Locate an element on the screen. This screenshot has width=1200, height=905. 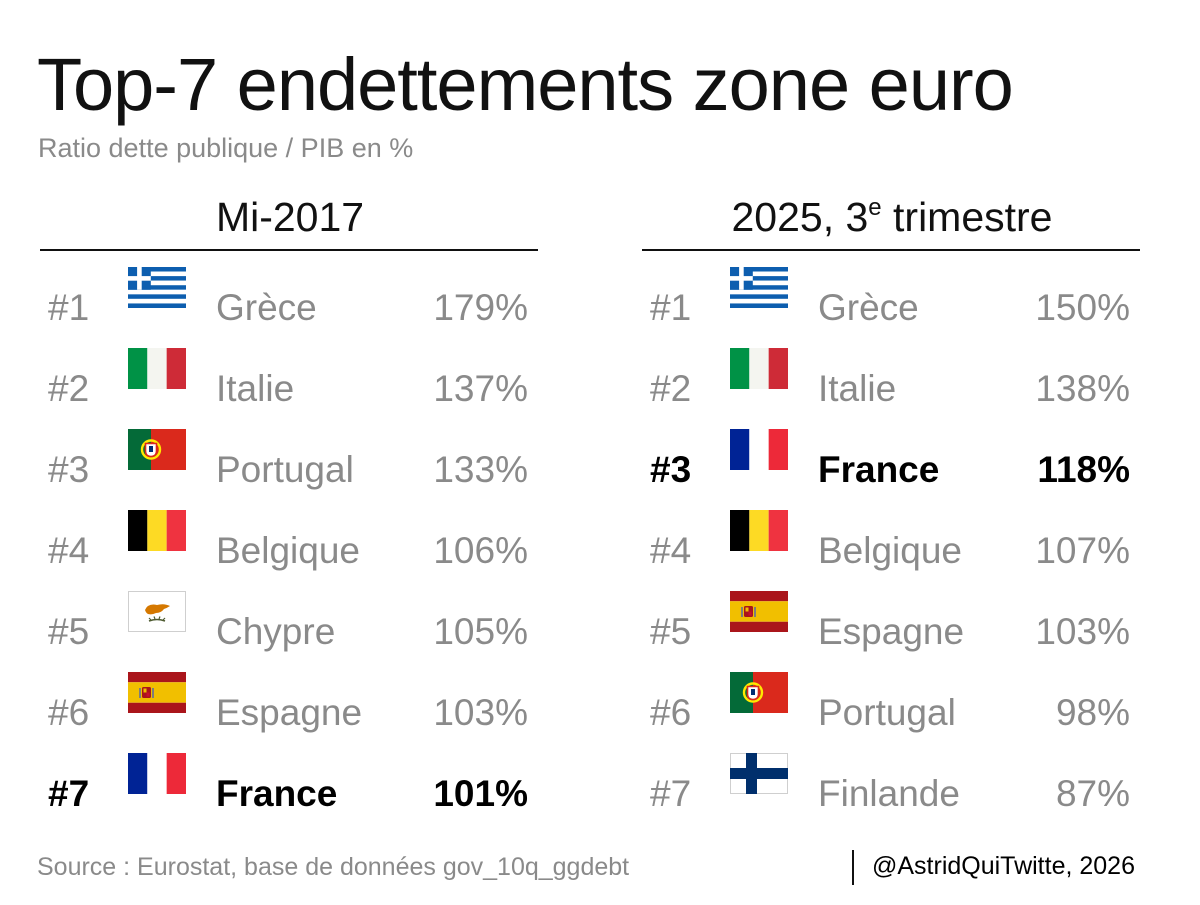
ranking-row: #6 Portugal 98% is located at coordinates (892, 712).